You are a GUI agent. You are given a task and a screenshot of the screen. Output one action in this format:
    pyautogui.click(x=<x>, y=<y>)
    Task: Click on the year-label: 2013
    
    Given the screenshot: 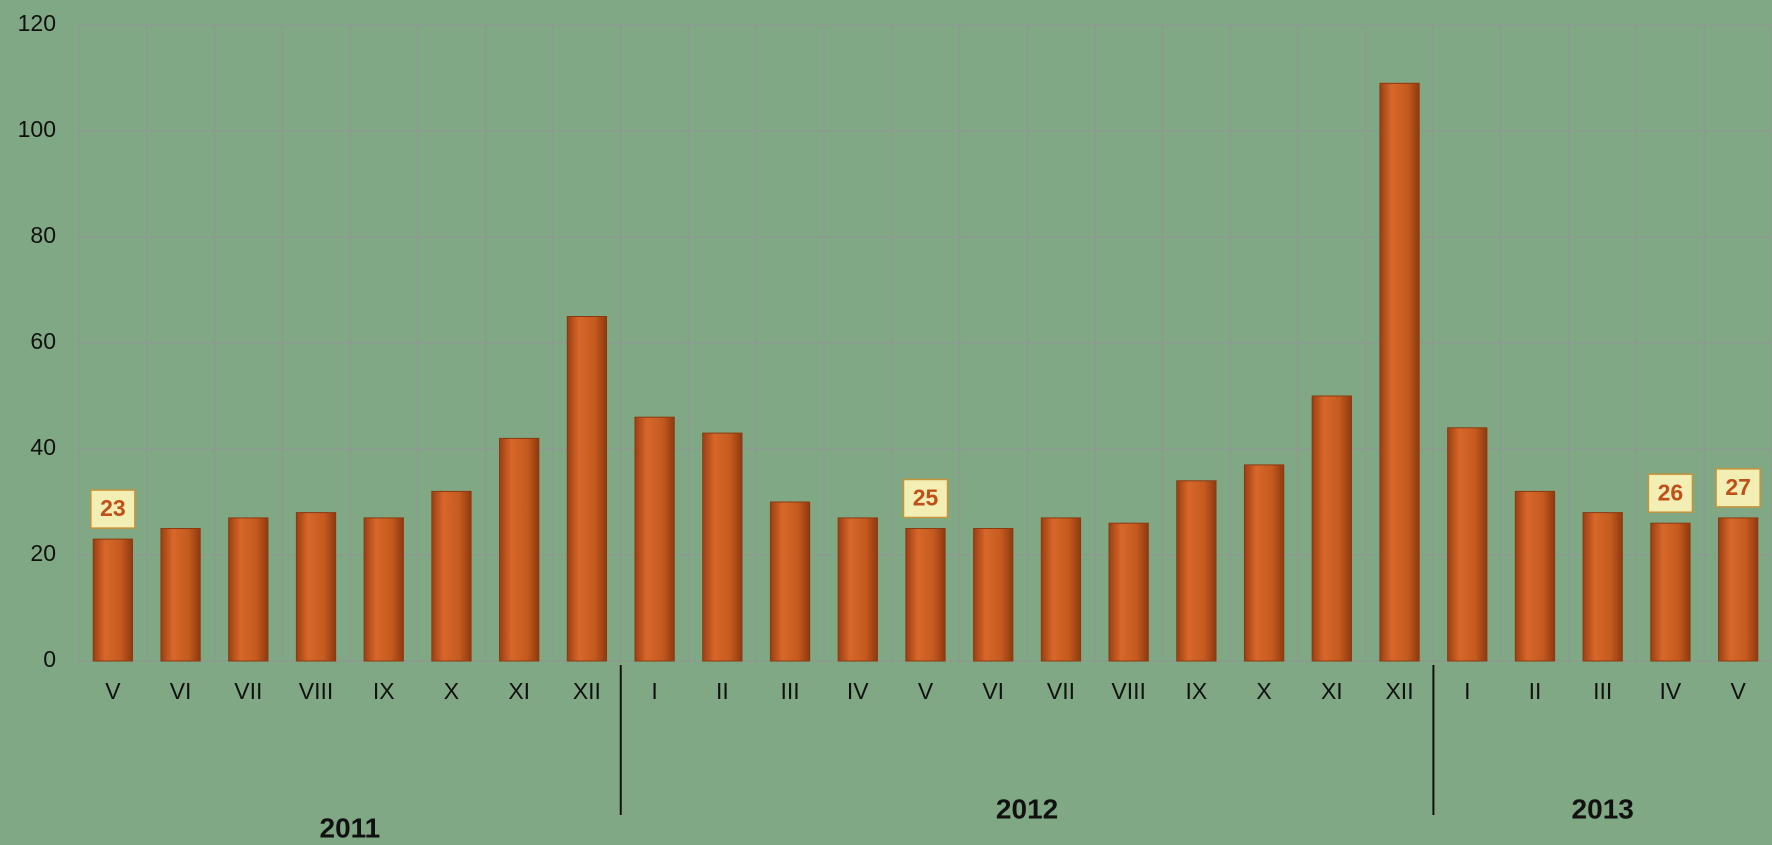 What is the action you would take?
    pyautogui.click(x=1603, y=808)
    